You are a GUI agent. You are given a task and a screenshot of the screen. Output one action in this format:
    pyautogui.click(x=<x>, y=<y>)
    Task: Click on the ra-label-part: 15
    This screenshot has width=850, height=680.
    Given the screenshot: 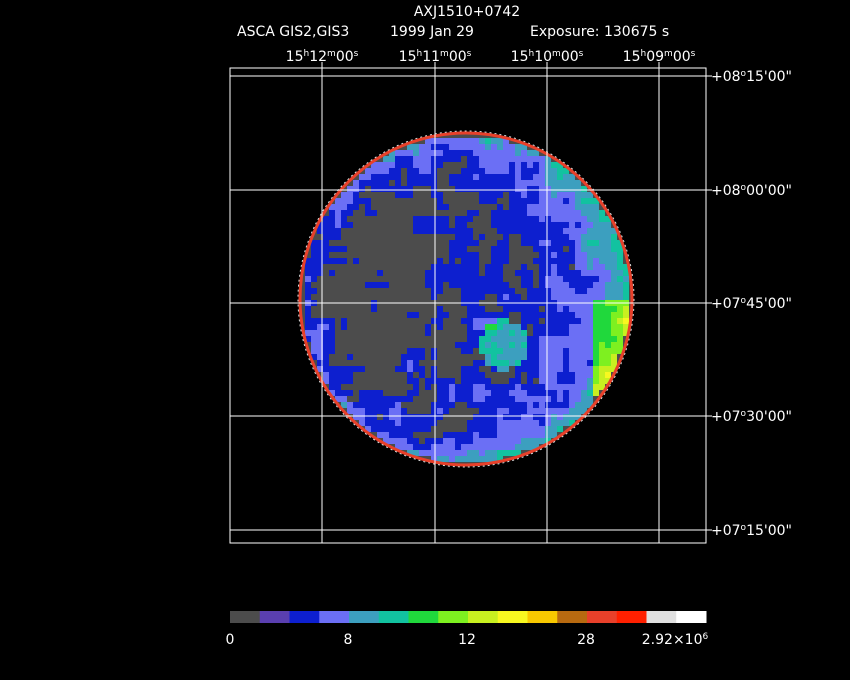 What is the action you would take?
    pyautogui.click(x=632, y=57)
    